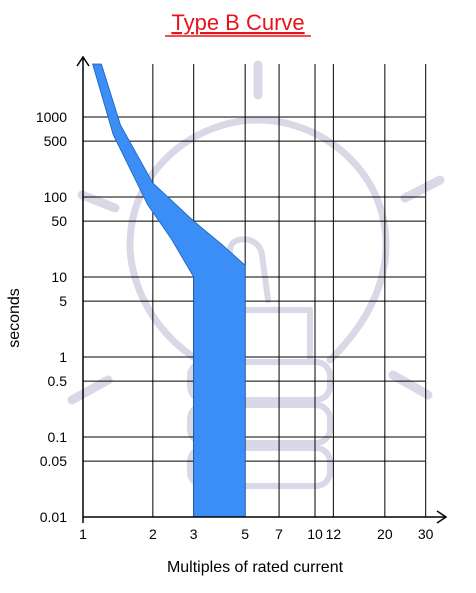 This screenshot has height=593, width=476. I want to click on y-tick-label: 0.1, so click(58, 437).